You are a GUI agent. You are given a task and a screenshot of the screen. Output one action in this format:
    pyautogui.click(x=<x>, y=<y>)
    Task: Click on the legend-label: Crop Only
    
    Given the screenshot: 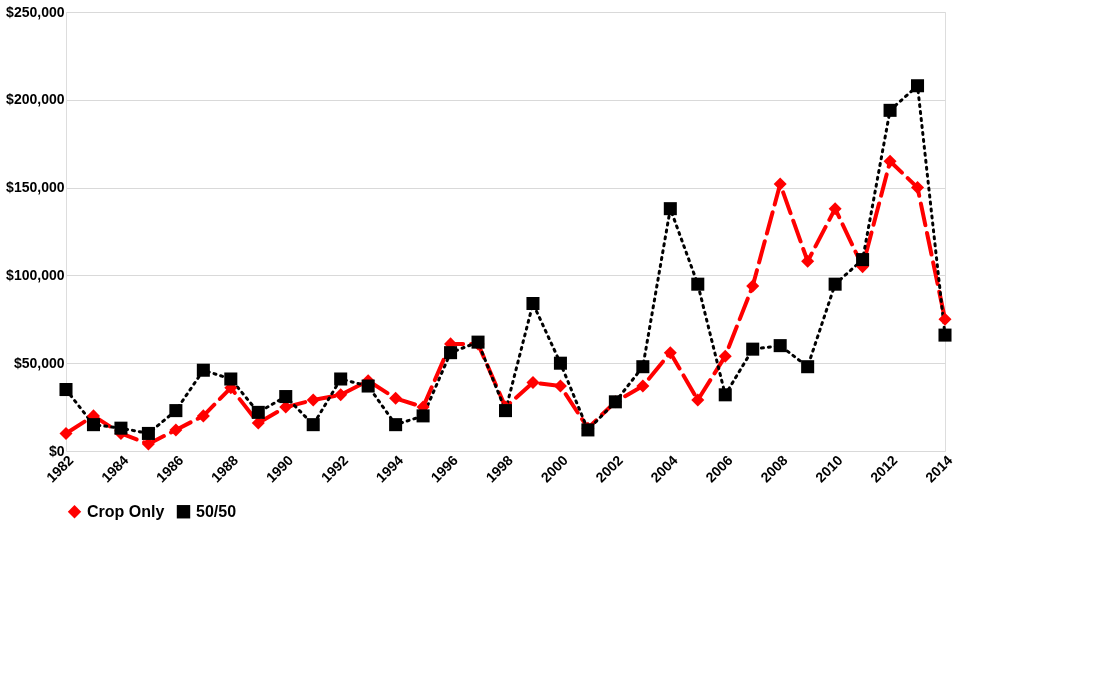 What is the action you would take?
    pyautogui.click(x=126, y=511)
    